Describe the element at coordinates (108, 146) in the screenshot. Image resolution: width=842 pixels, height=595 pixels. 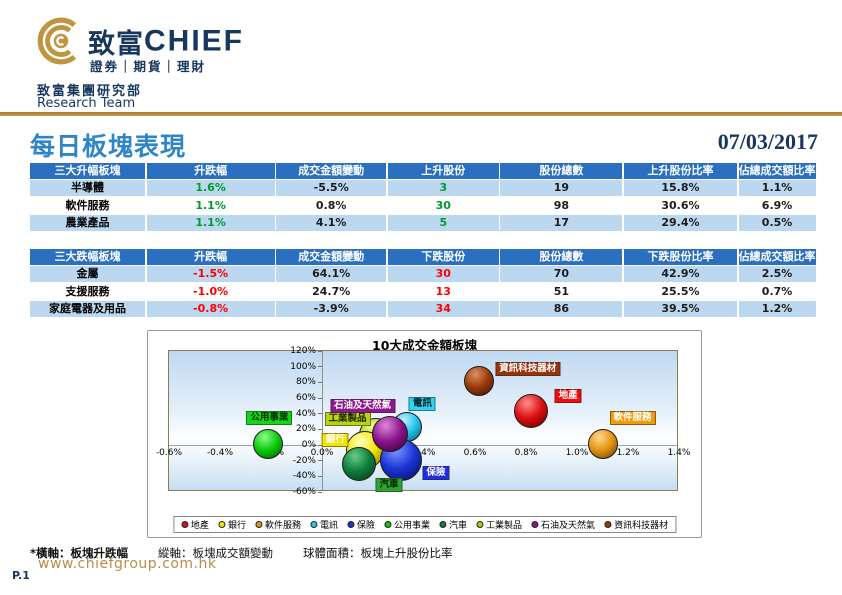
I see `page-title: 每日板塊表現` at that location.